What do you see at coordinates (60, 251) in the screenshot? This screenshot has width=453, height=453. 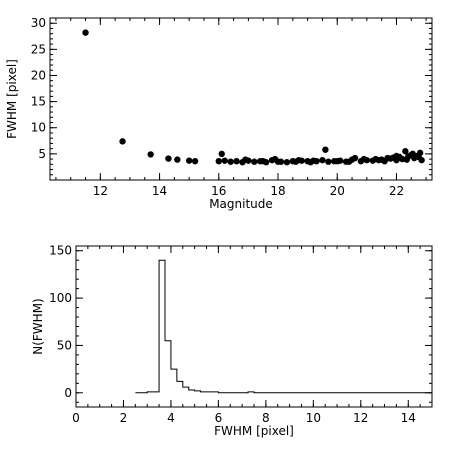 I see `y-tick-label: 150` at bounding box center [60, 251].